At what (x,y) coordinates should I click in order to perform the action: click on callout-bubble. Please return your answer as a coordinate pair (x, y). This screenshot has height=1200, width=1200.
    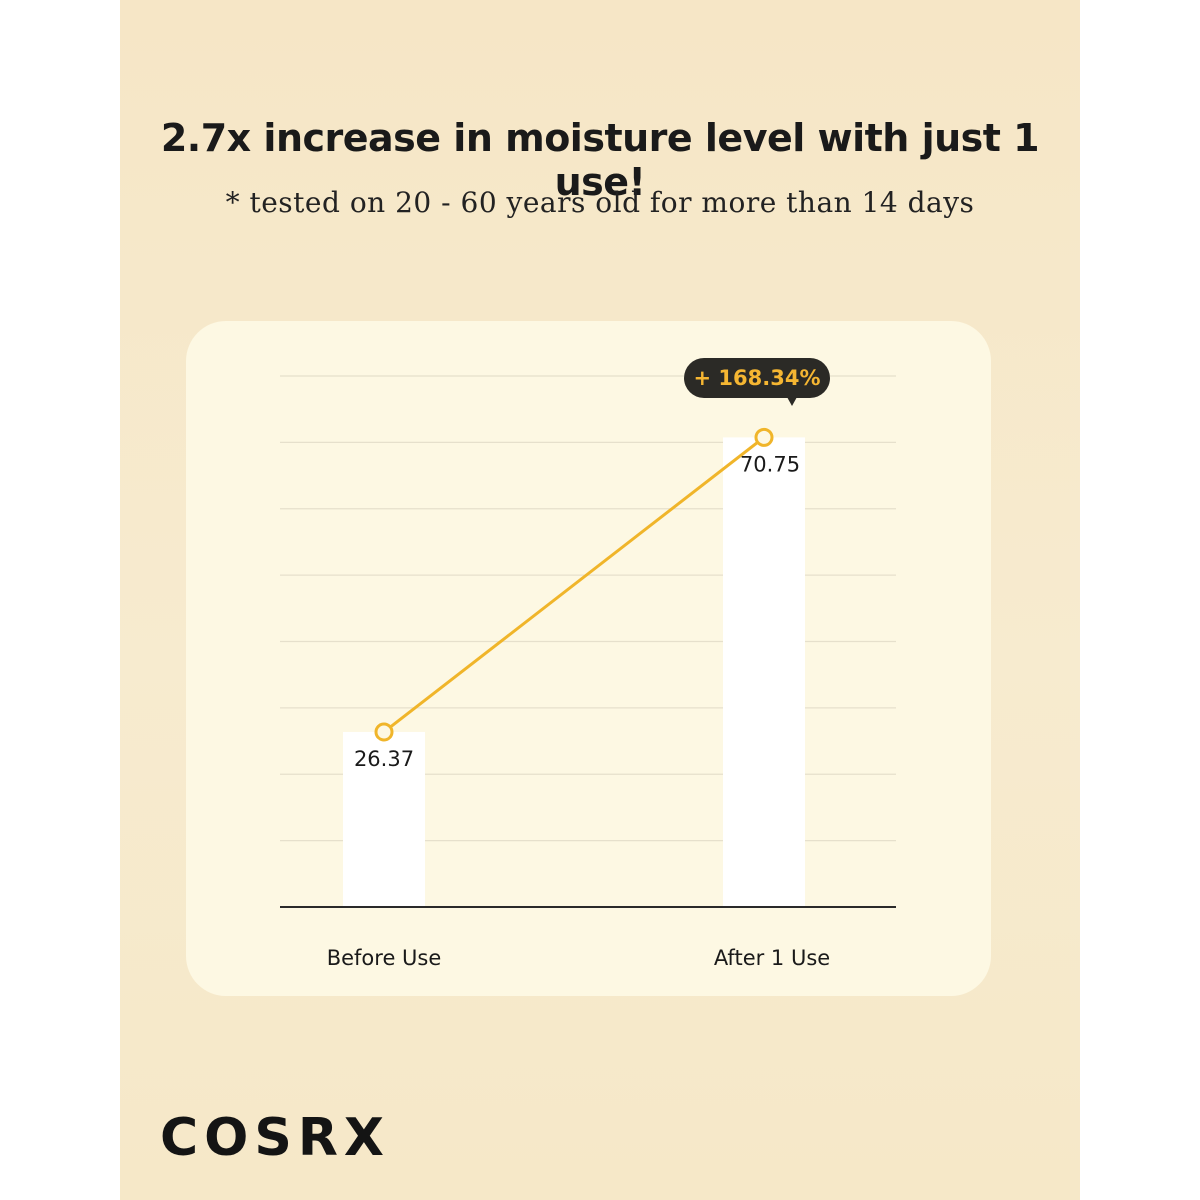
    Looking at the image, I should click on (757, 378).